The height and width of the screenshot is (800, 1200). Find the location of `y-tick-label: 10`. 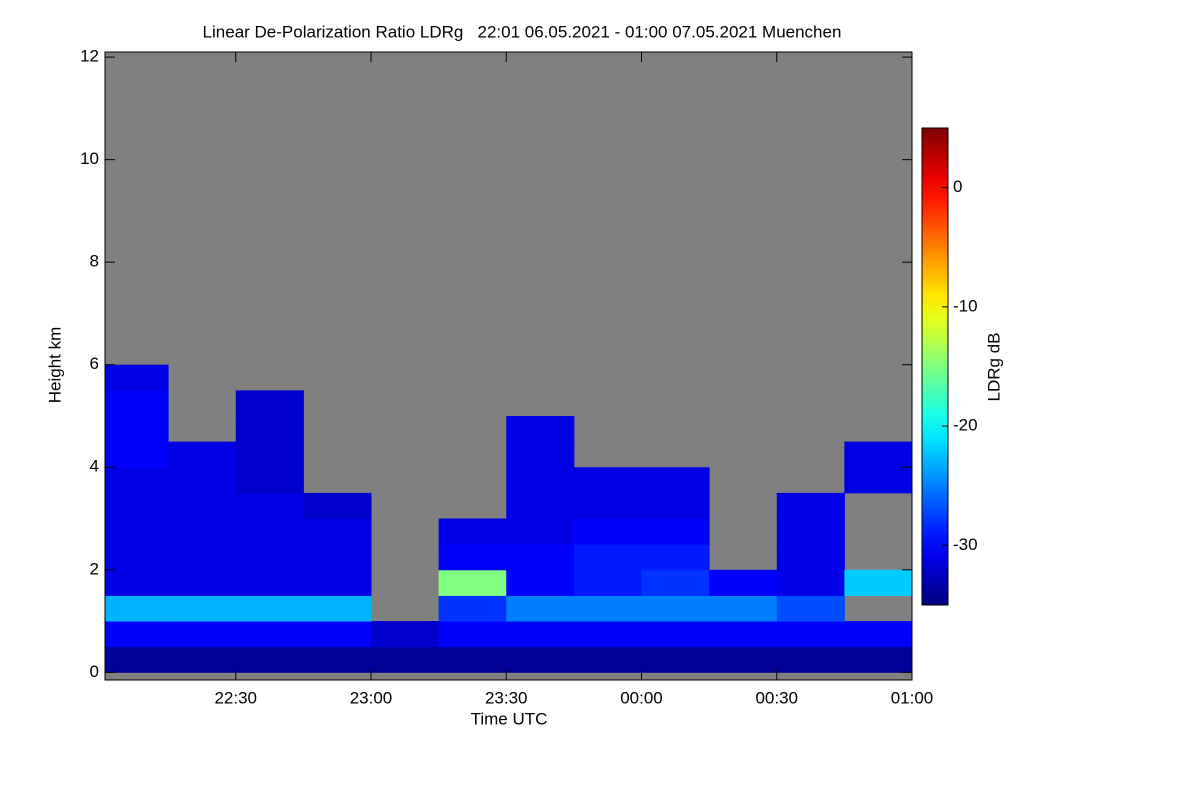

y-tick-label: 10 is located at coordinates (89, 158).